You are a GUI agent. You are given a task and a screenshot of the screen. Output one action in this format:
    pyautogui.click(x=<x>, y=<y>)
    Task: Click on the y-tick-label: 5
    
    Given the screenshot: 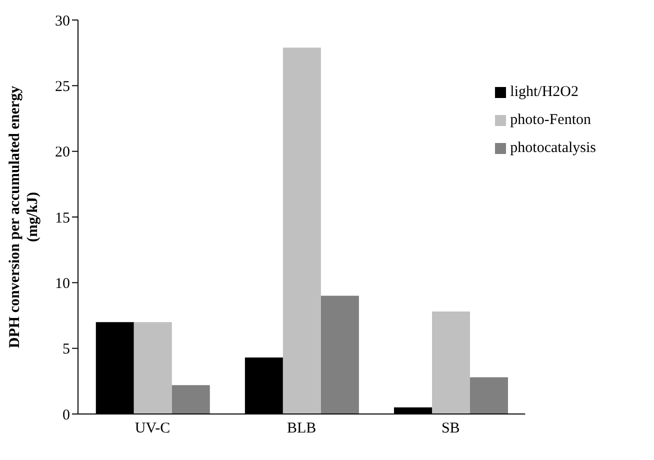 What is the action you would take?
    pyautogui.click(x=66, y=350)
    